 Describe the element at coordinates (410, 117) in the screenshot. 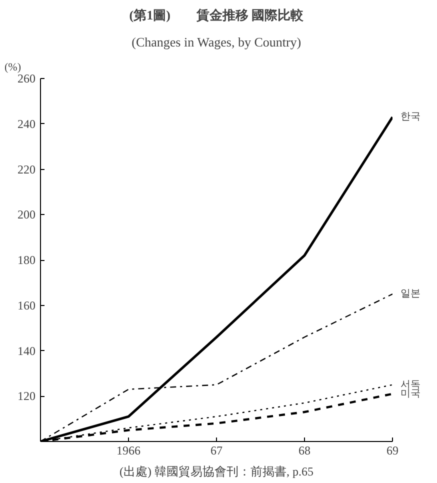

I see `series-label: 한국` at that location.